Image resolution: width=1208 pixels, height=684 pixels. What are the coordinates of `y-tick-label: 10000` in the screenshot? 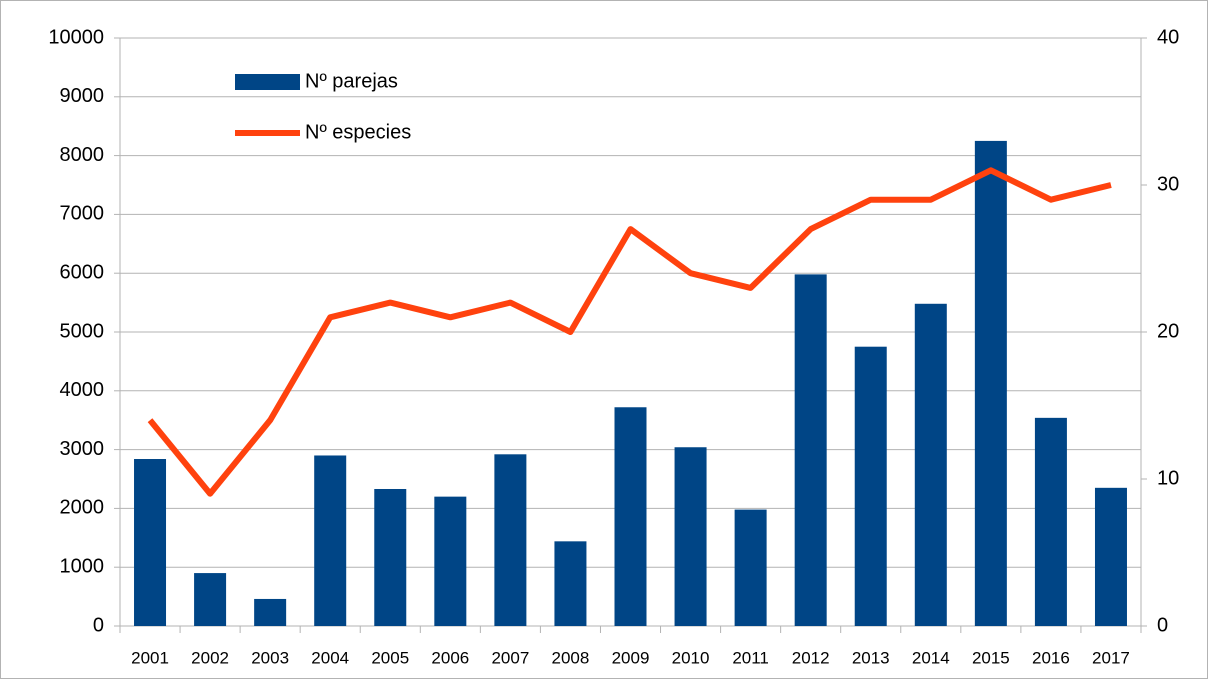 It's located at (76, 37).